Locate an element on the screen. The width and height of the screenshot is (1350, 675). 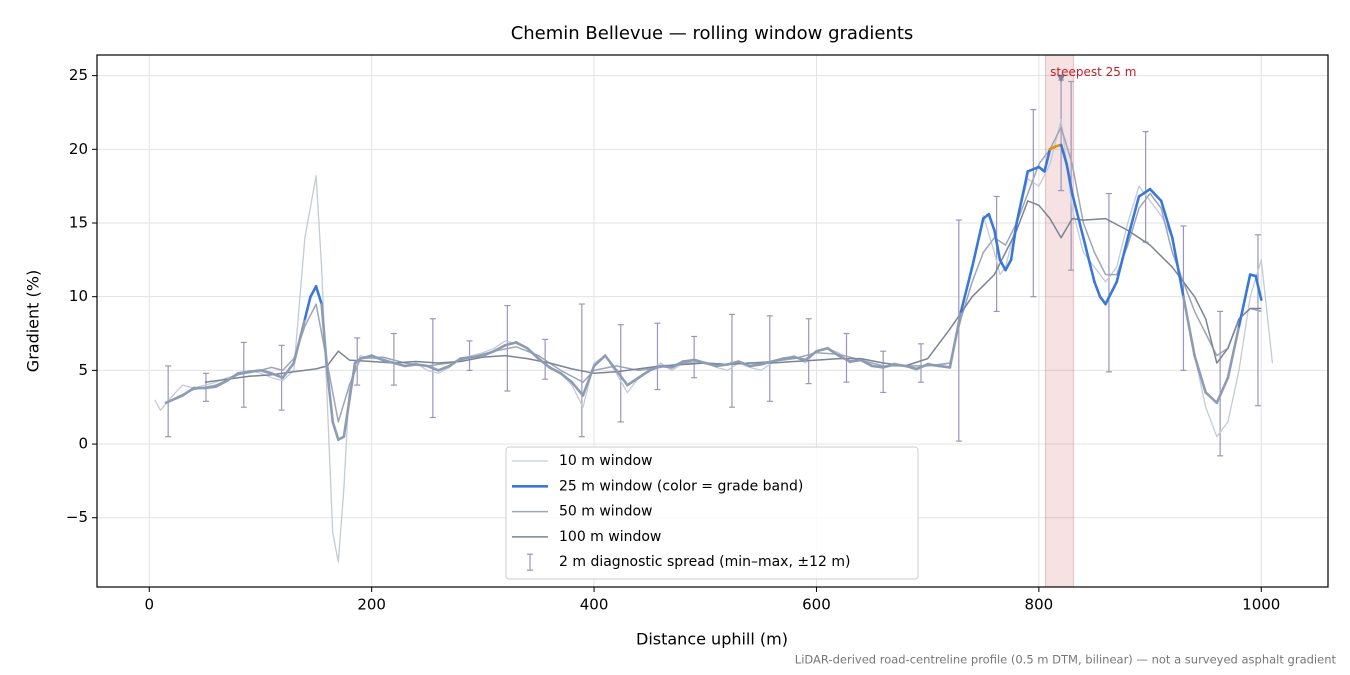
x-tick-label: 800 is located at coordinates (1039, 605).